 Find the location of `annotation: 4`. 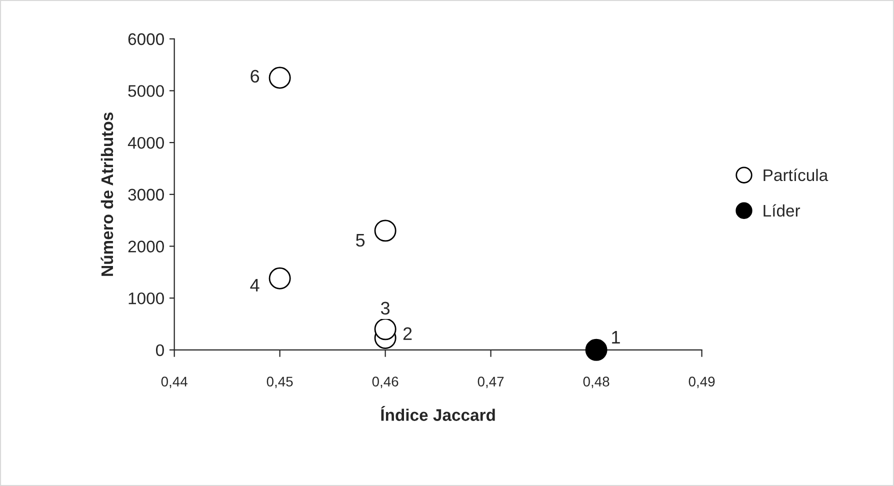

annotation: 4 is located at coordinates (255, 285).